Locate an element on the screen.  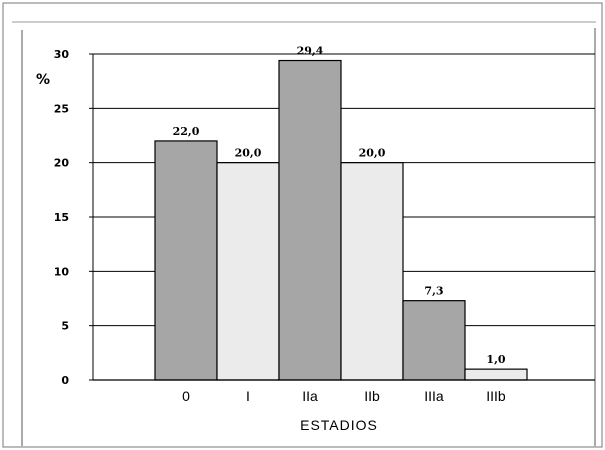
data-label: 7,3 is located at coordinates (433, 291).